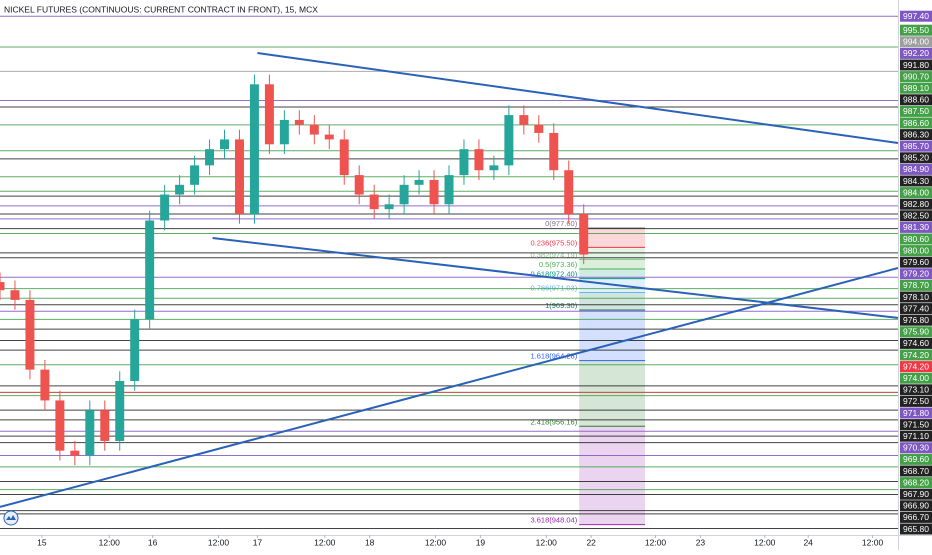  Describe the element at coordinates (916, 390) in the screenshot. I see `price-label: 973.10` at that location.